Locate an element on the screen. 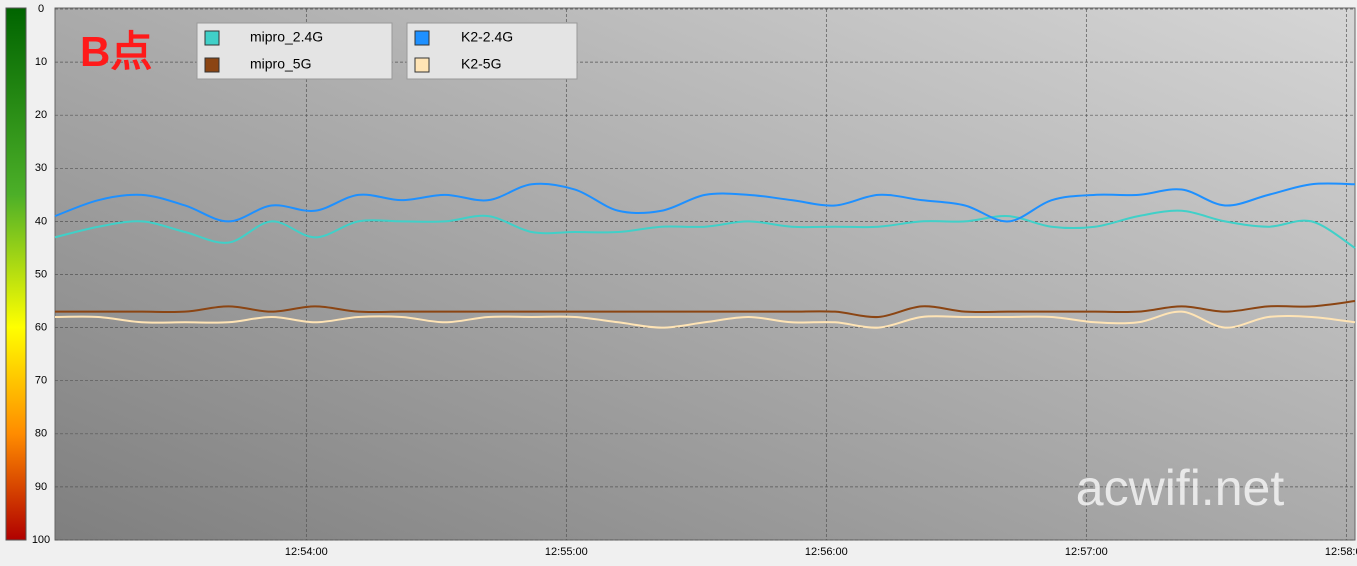 Image resolution: width=1357 pixels, height=566 pixels. watermark: acwifi.net is located at coordinates (1180, 488).